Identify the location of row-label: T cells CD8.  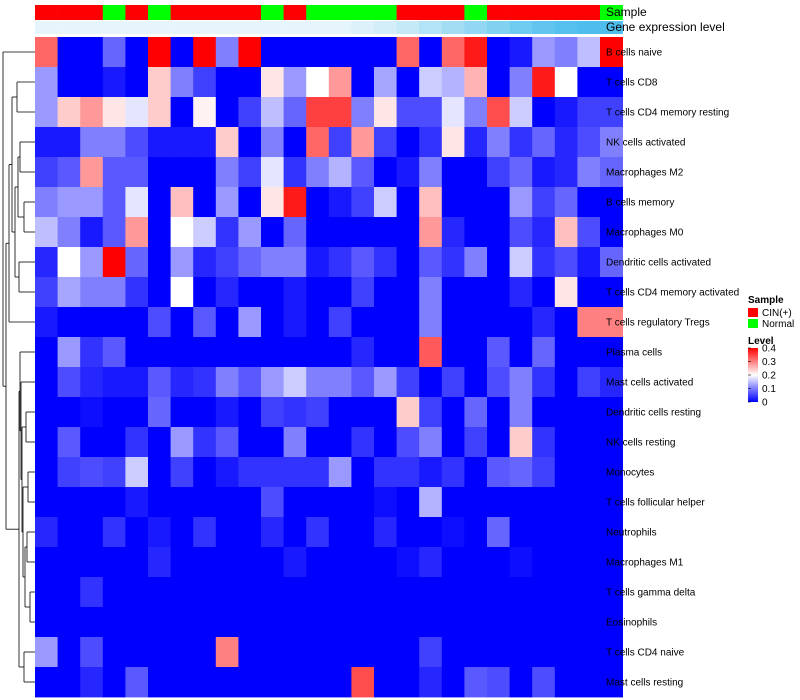
(632, 83).